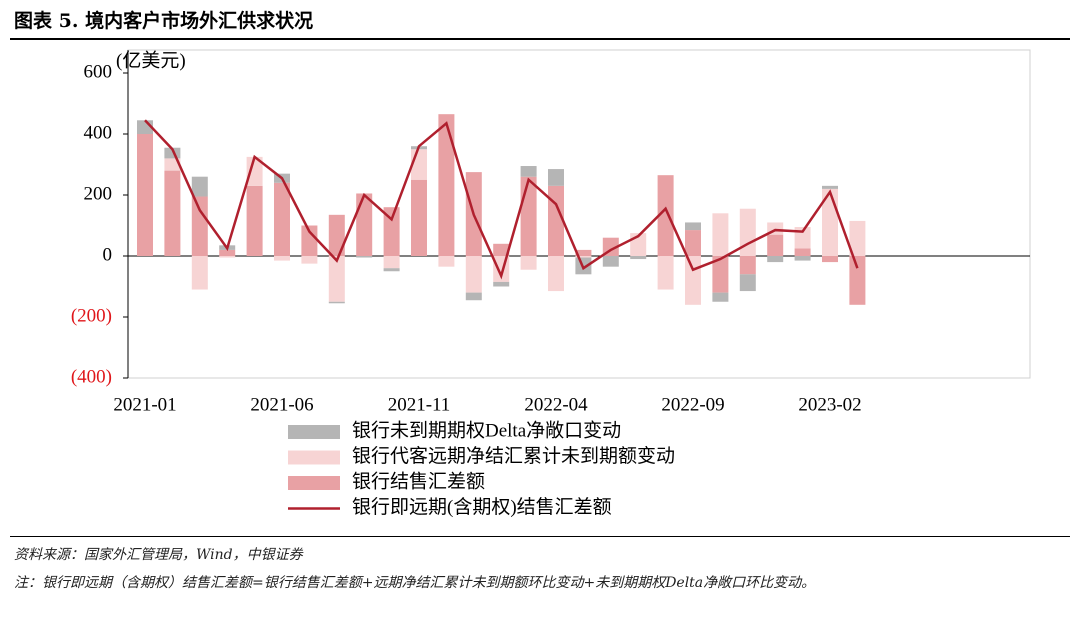 The image size is (1080, 626). What do you see at coordinates (418, 481) in the screenshot?
I see `legend-label: 银行结售汇差额` at bounding box center [418, 481].